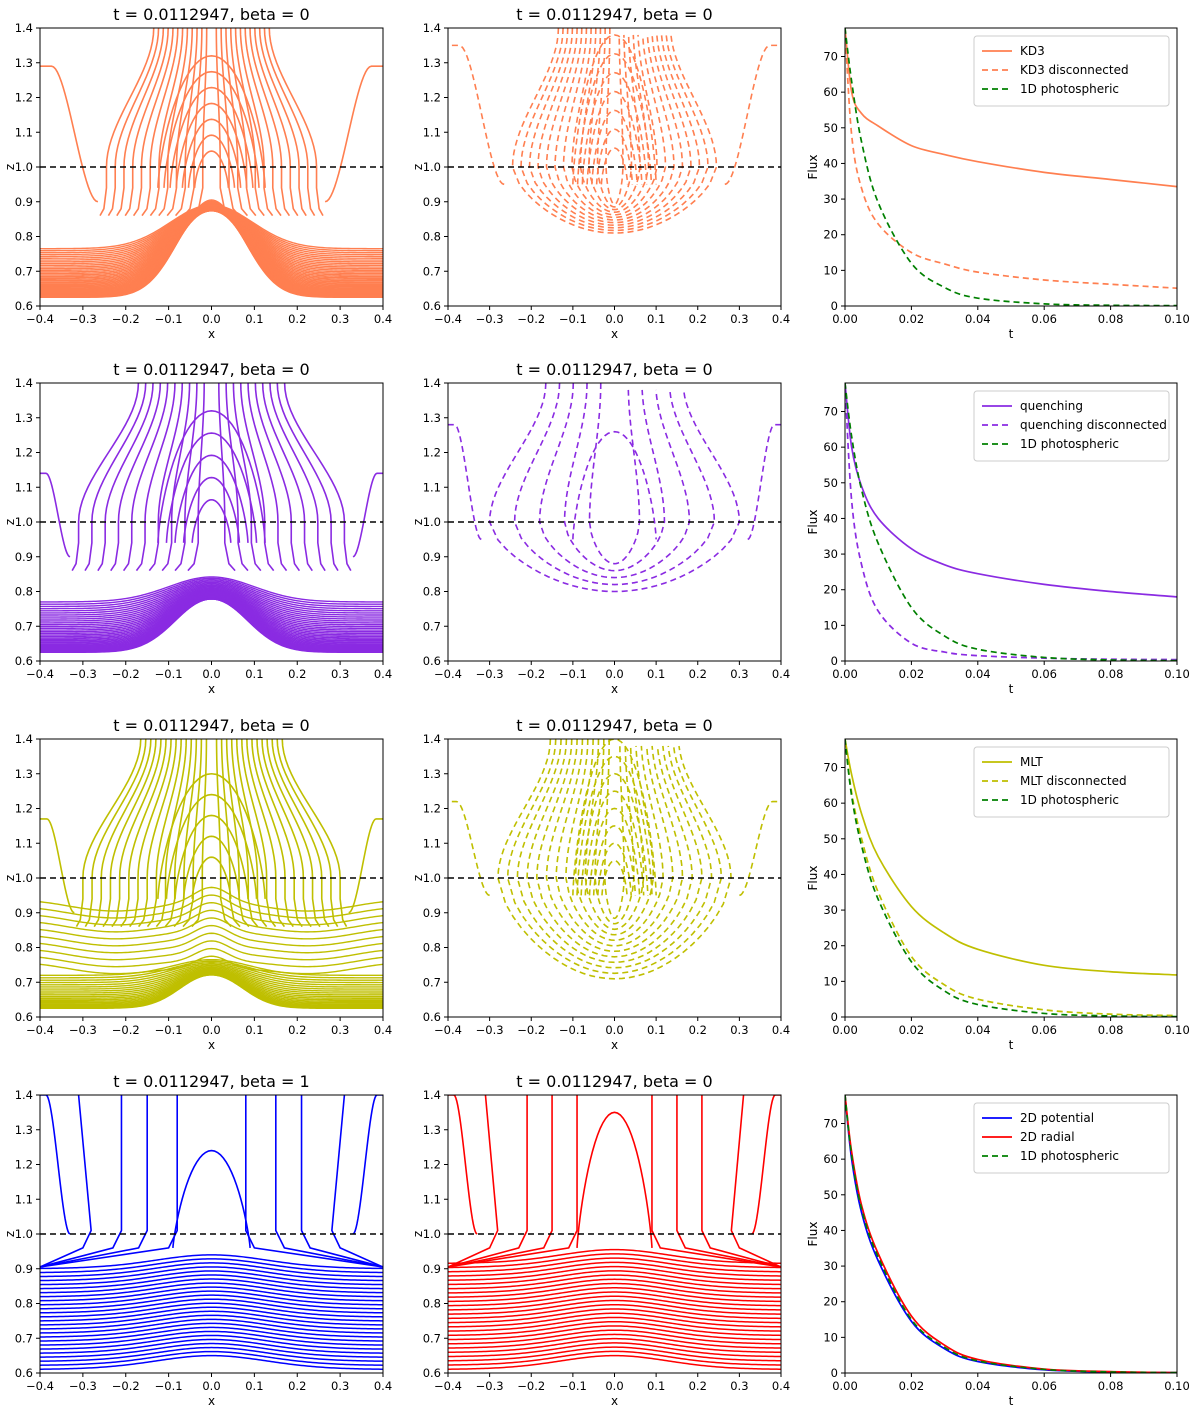 This screenshot has width=1200, height=1421. What do you see at coordinates (211, 334) in the screenshot?
I see `x-axis-label: x` at bounding box center [211, 334].